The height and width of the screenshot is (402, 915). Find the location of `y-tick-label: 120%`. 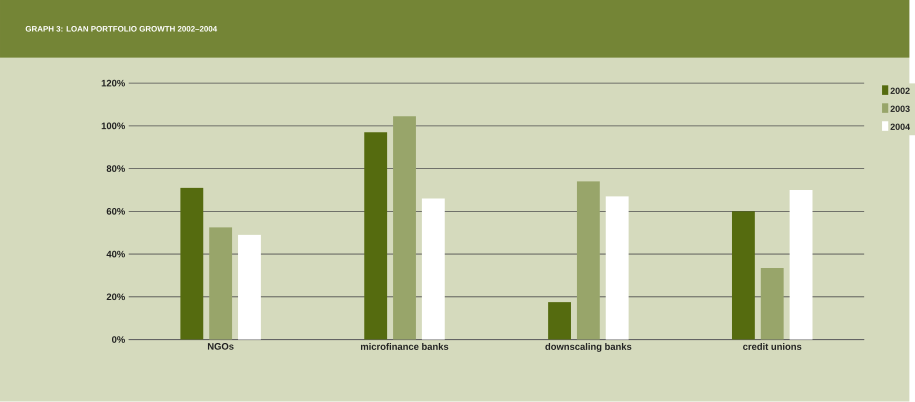

y-tick-label: 120% is located at coordinates (113, 83).